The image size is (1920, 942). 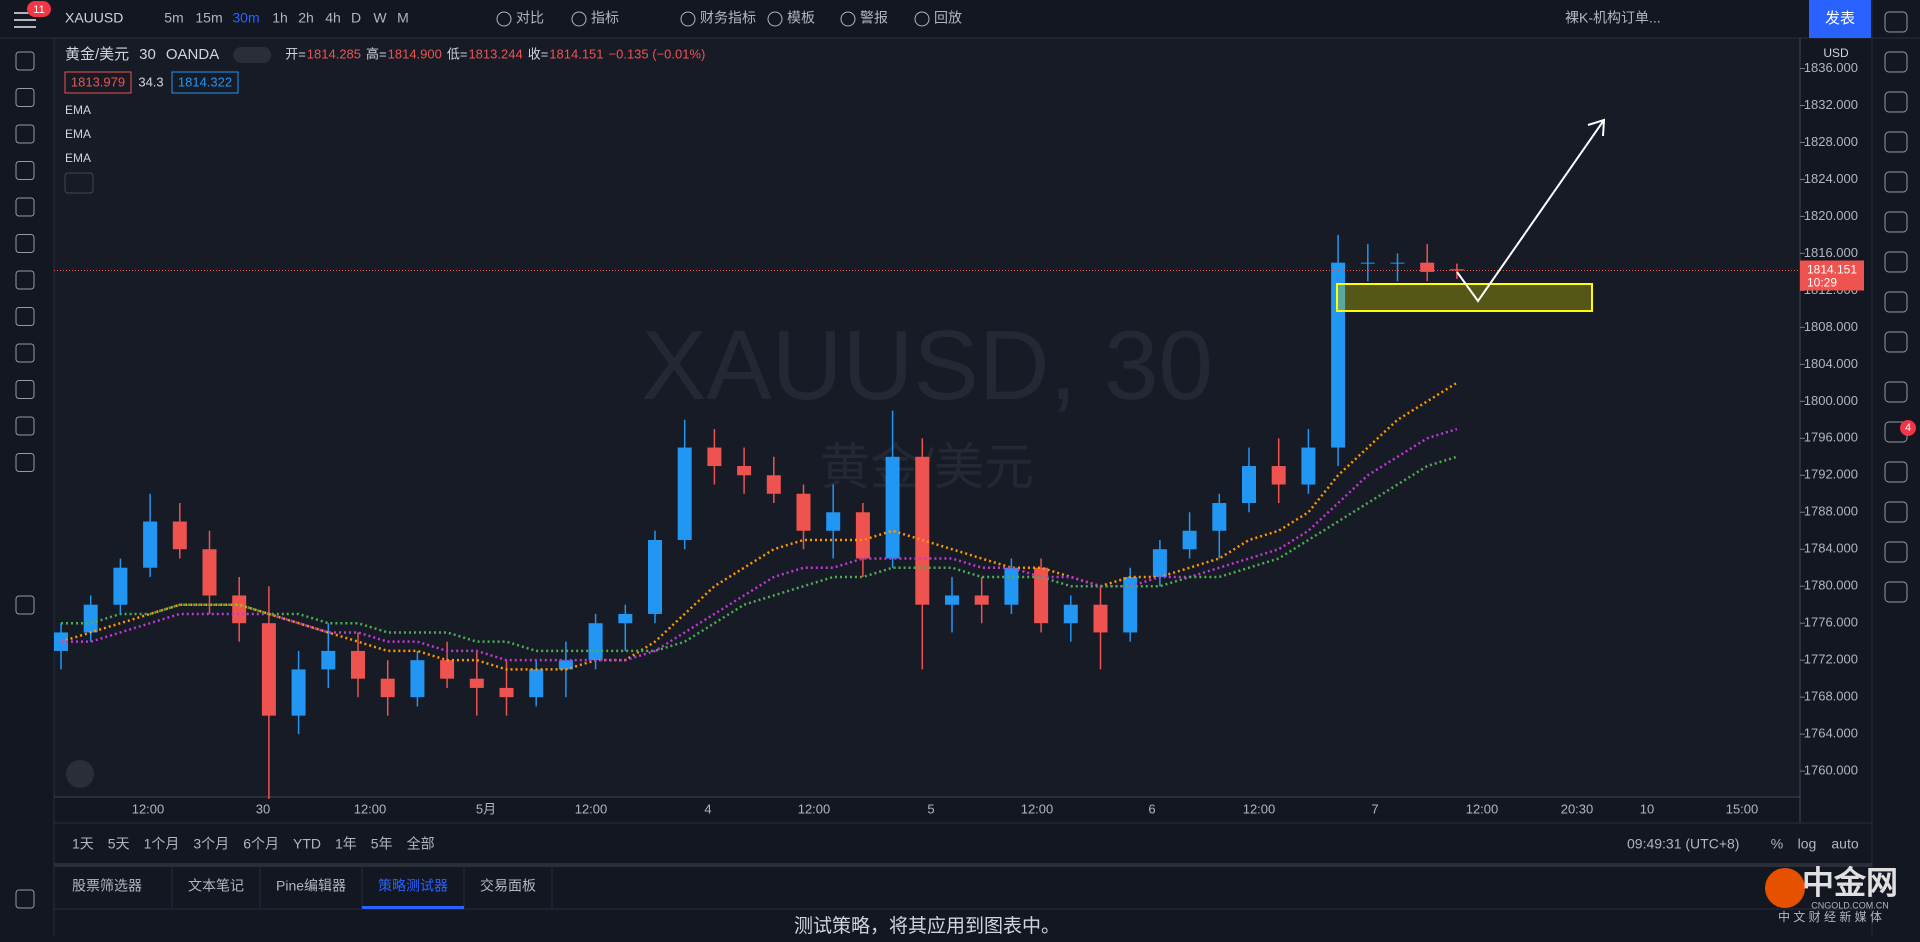 What do you see at coordinates (538, 53) in the screenshot?
I see `ohlc-label: 收=` at bounding box center [538, 53].